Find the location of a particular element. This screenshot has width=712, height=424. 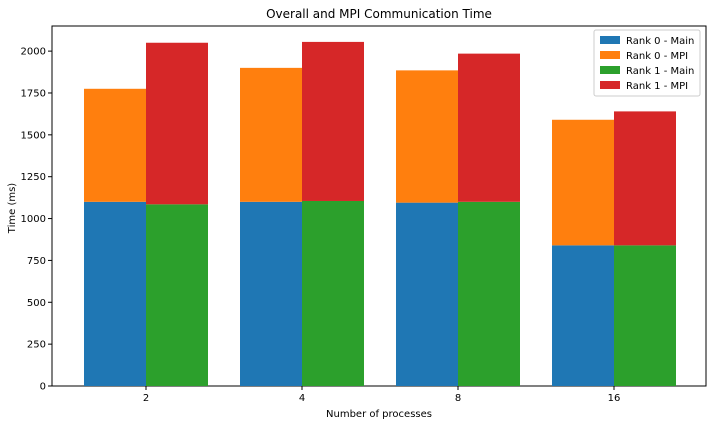

legend-label-2: Rank 1 - Main is located at coordinates (660, 71).